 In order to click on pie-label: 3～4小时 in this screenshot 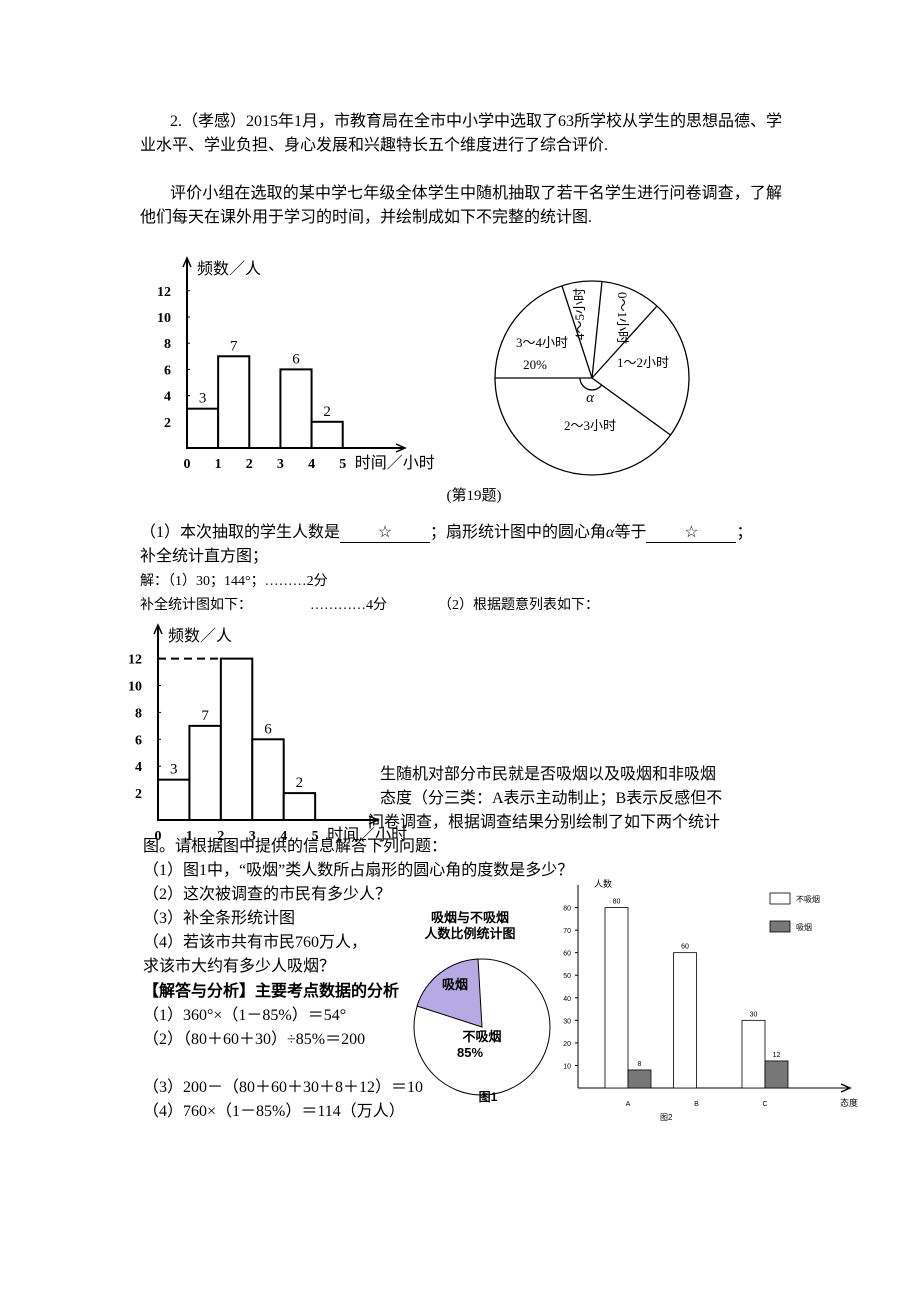, I will do `click(542, 342)`.